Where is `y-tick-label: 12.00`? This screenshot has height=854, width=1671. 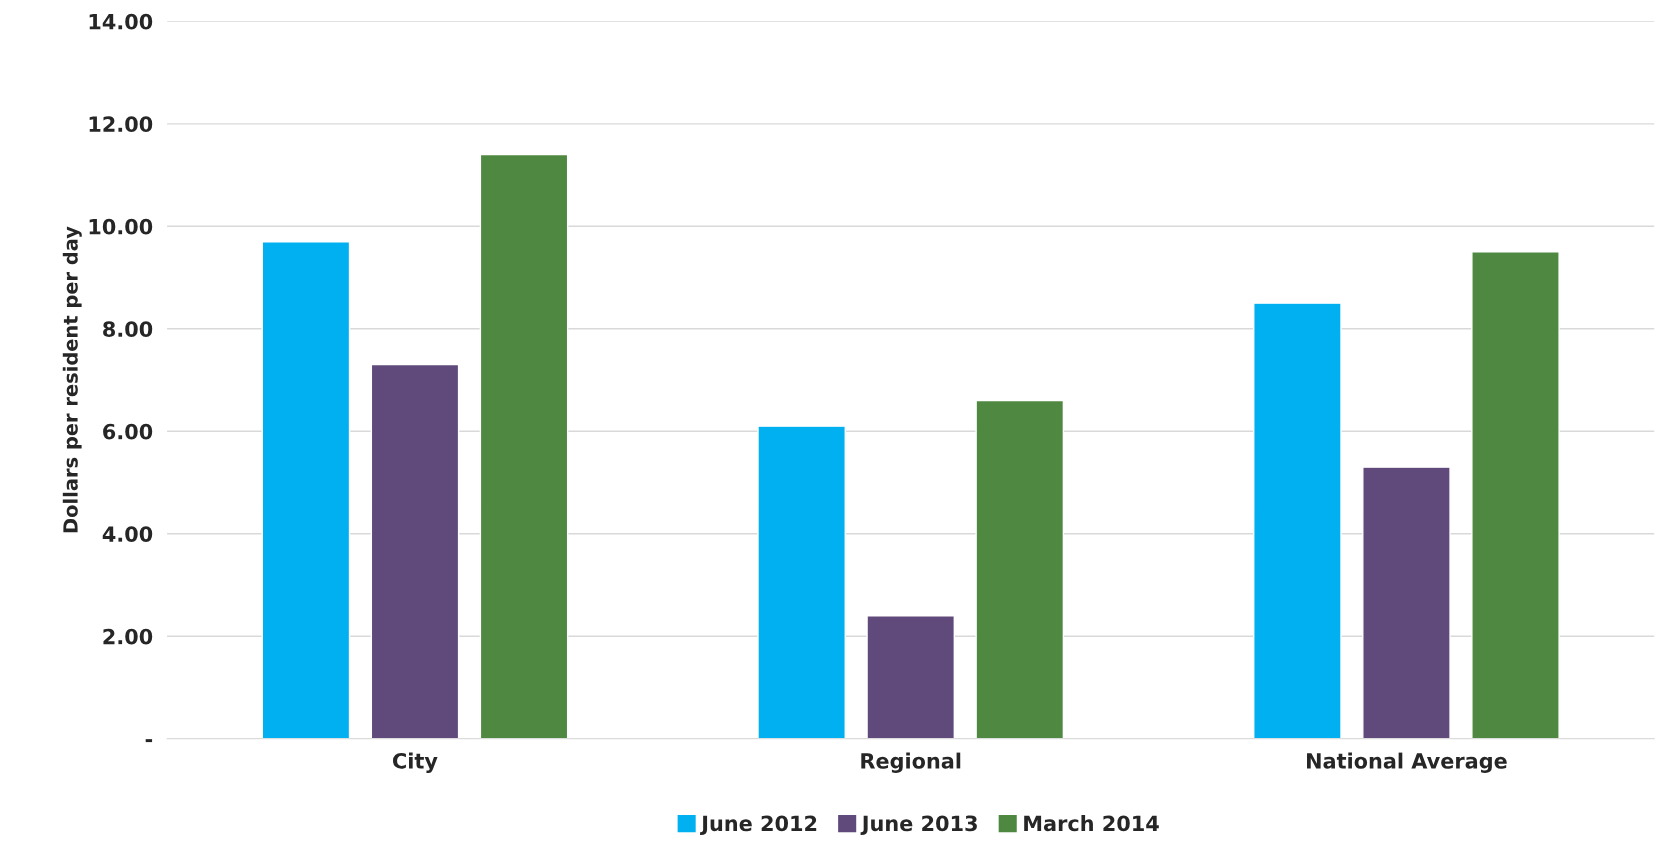
y-tick-label: 12.00 is located at coordinates (121, 124).